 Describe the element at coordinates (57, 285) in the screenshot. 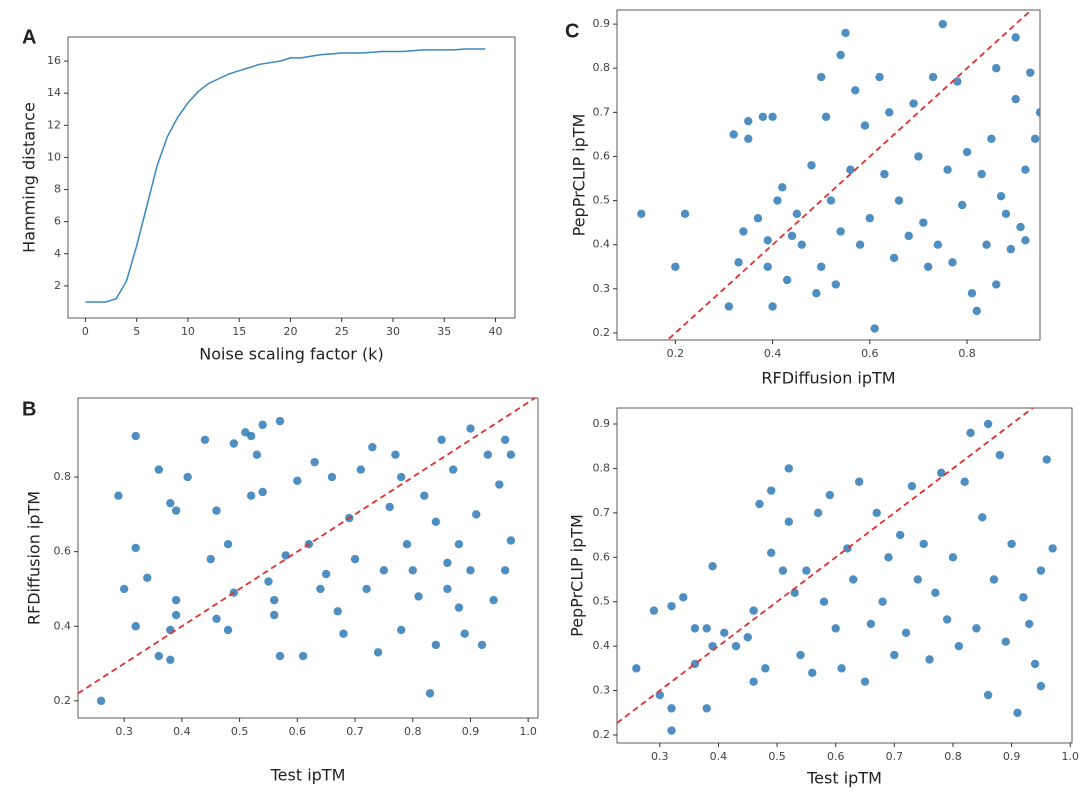

I see `y-tick-label: 2` at that location.